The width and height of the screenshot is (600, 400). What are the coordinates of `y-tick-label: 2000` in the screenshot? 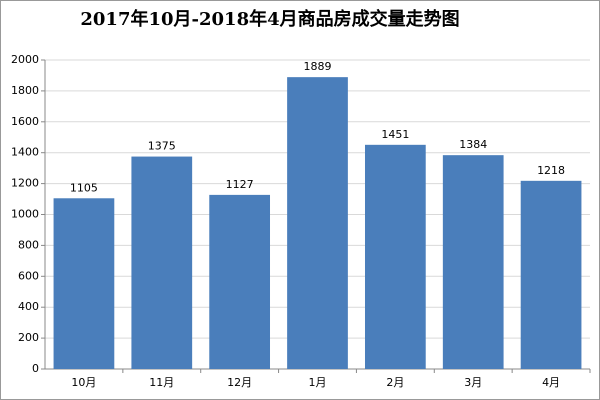 It's located at (25, 59).